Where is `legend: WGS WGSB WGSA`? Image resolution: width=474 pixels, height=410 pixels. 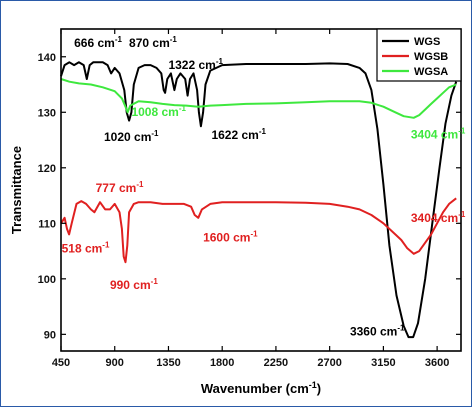
legend: WGS WGSB WGSA is located at coordinates (419, 55).